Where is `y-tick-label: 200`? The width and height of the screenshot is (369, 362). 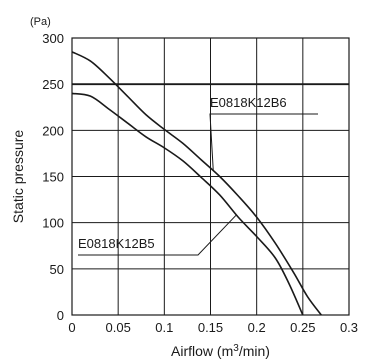
y-tick-label: 200 is located at coordinates (53, 130).